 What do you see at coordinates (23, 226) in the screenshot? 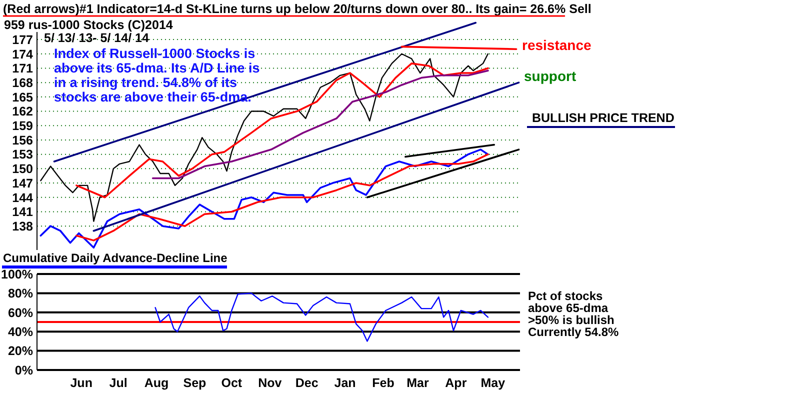
I see `y-tick-label: 138` at bounding box center [23, 226].